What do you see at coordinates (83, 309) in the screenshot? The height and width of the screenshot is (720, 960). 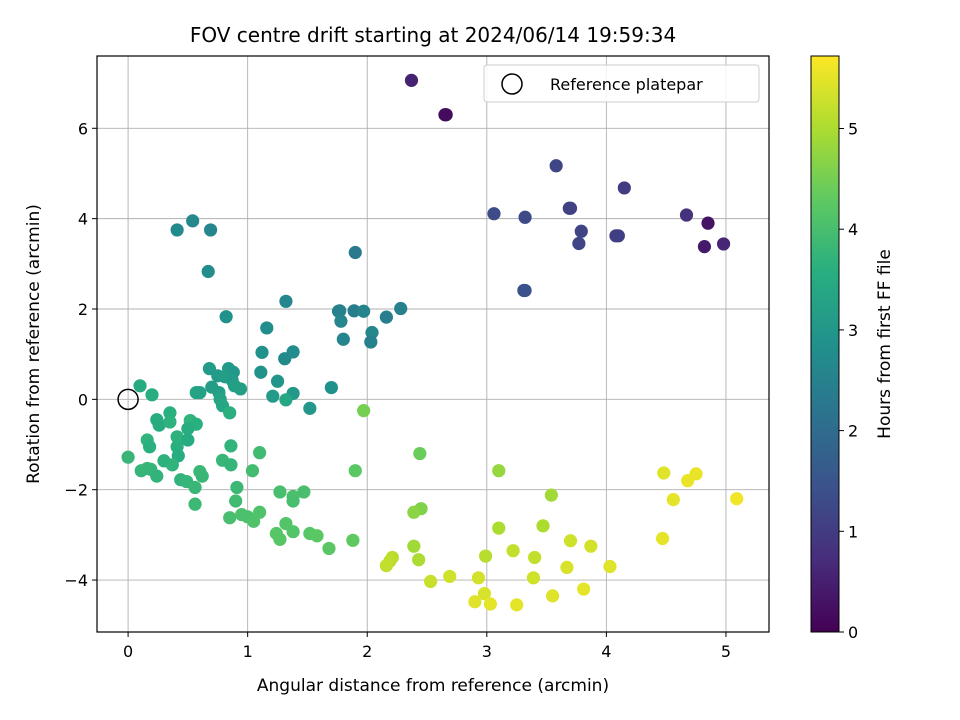 I see `y-tick-label: 2` at bounding box center [83, 309].